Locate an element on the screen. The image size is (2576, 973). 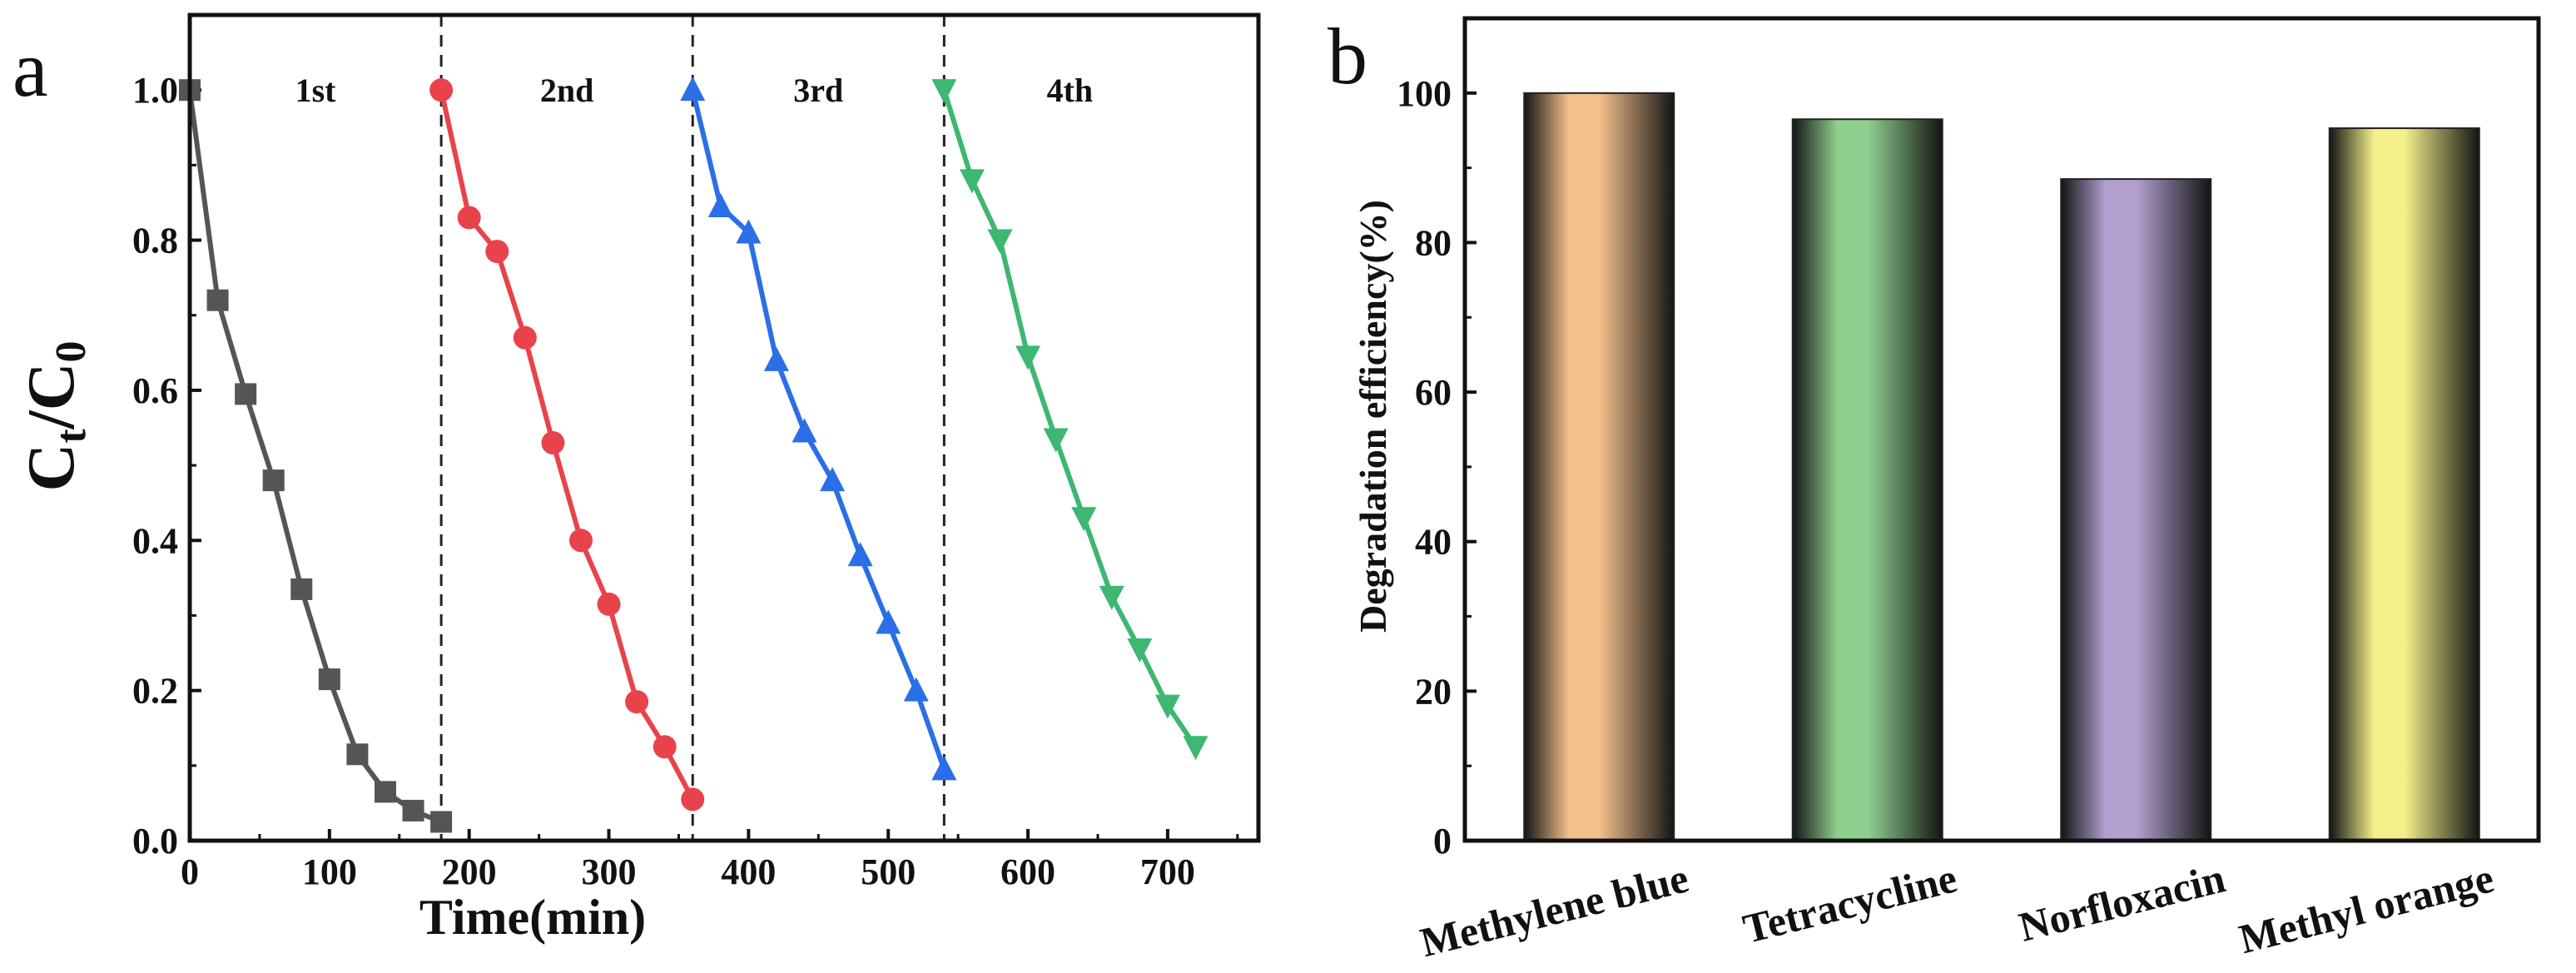
series-line-4th is located at coordinates (1069, 419).